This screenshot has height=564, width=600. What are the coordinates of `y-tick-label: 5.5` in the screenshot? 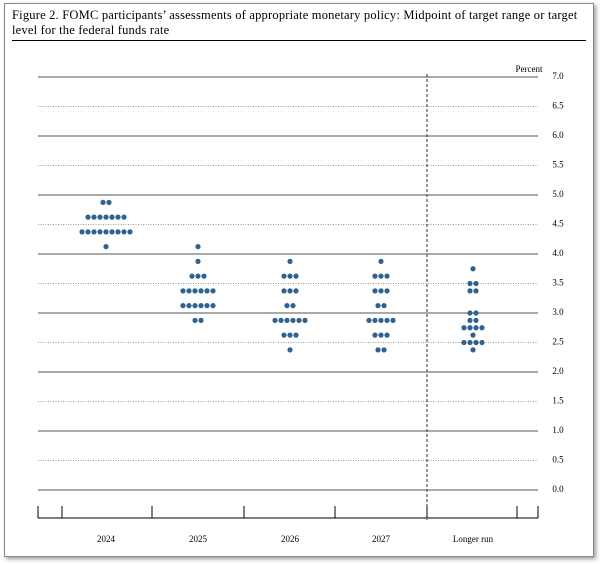 It's located at (558, 165).